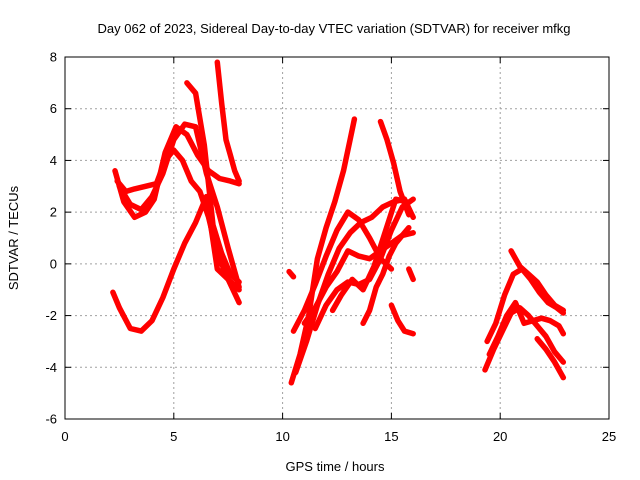  What do you see at coordinates (53, 212) in the screenshot?
I see `y-tick-label: 2` at bounding box center [53, 212].